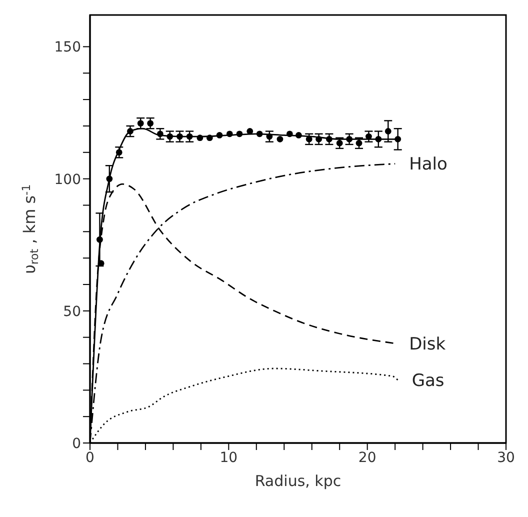  Describe the element at coordinates (298, 481) in the screenshot. I see `x-axis-title: Radius, kpc` at that location.